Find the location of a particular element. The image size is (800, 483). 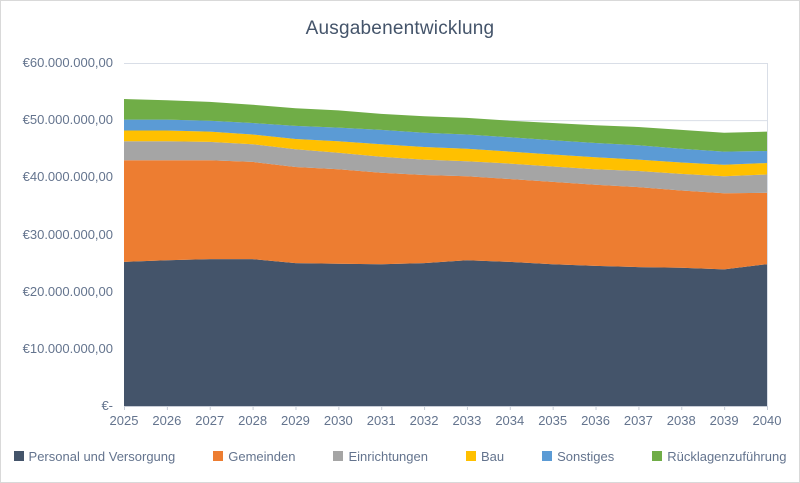

legend-item-bau: Bau is located at coordinates (485, 456).